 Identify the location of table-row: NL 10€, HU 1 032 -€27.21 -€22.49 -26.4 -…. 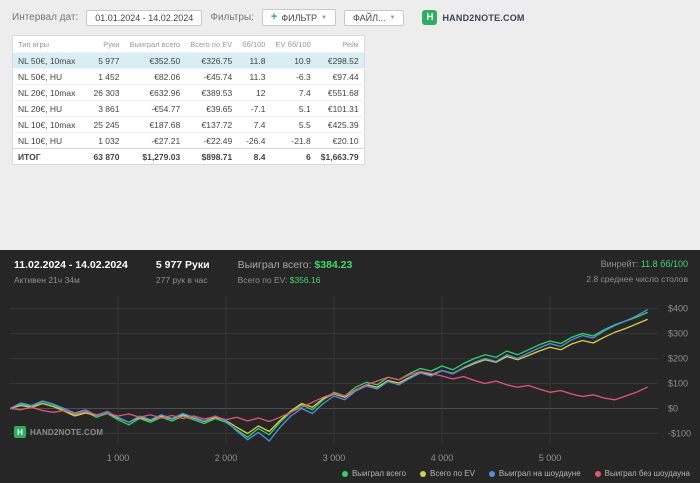
(188, 140).